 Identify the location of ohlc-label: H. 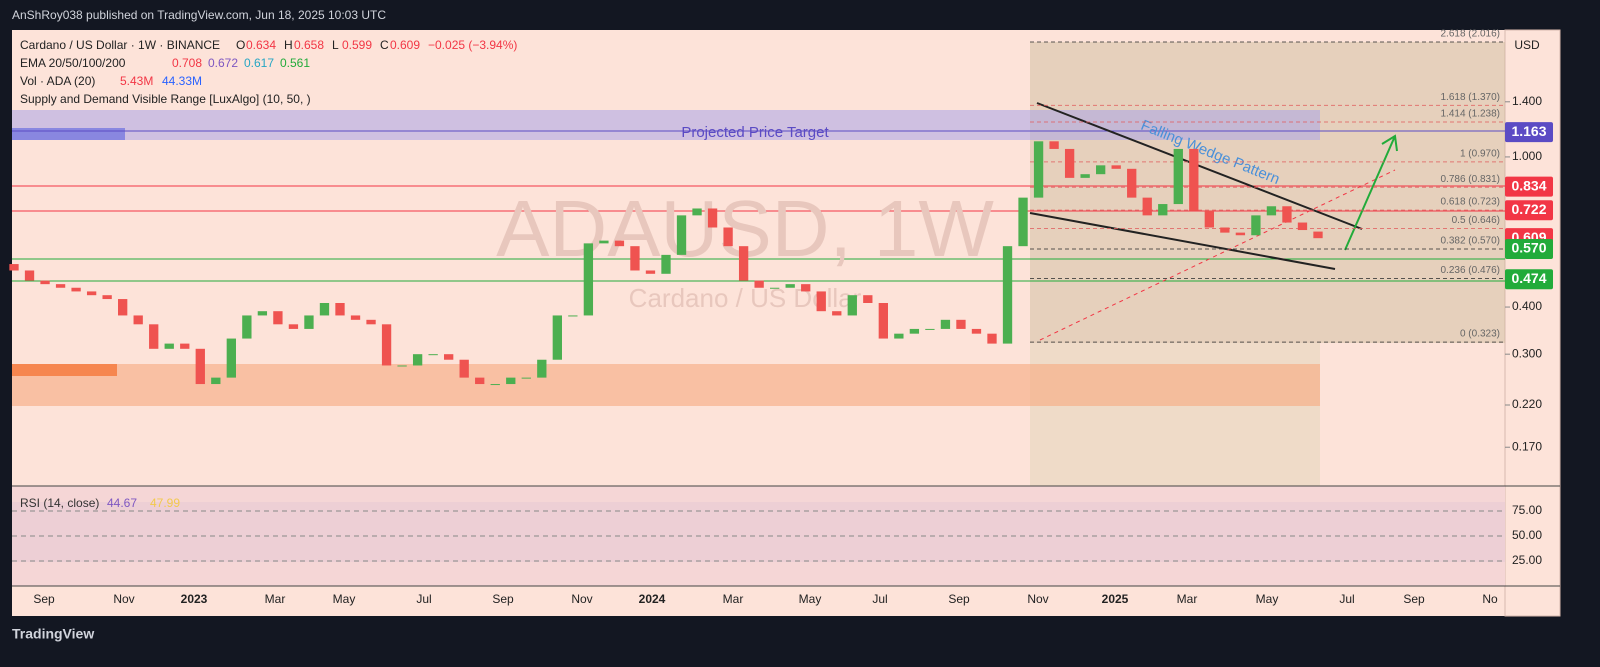
(288, 45).